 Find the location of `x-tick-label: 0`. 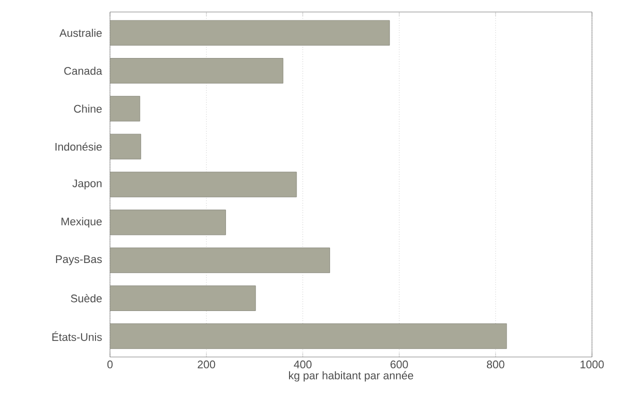

x-tick-label: 0 is located at coordinates (110, 364).